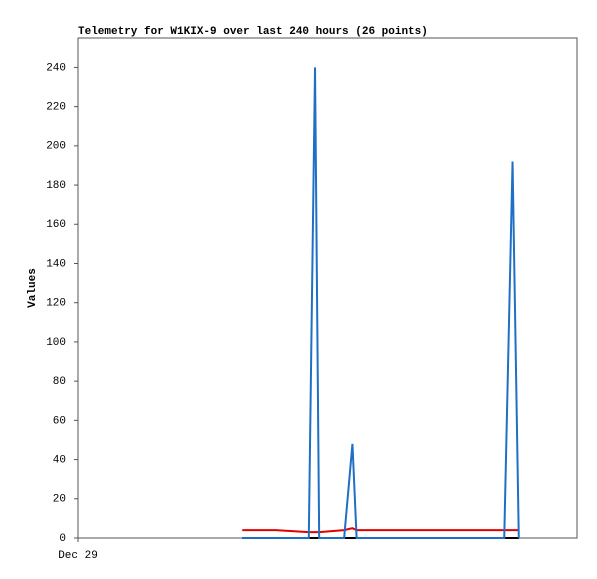 This screenshot has width=597, height=579. I want to click on x-tick-label: Dec 29, so click(78, 556).